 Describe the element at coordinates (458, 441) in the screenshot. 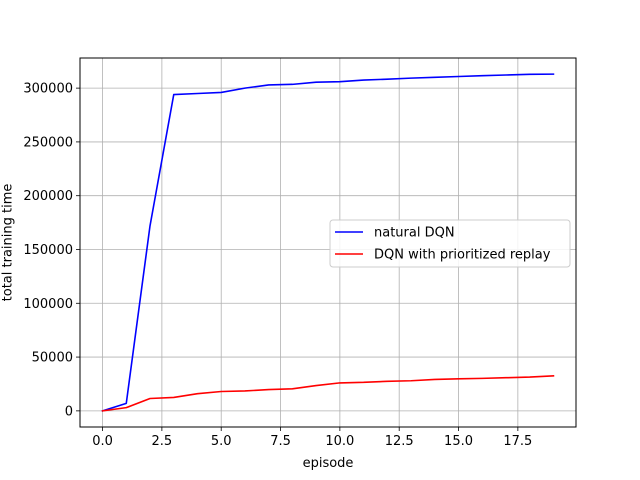

I see `x-tick-label: 15.0` at that location.